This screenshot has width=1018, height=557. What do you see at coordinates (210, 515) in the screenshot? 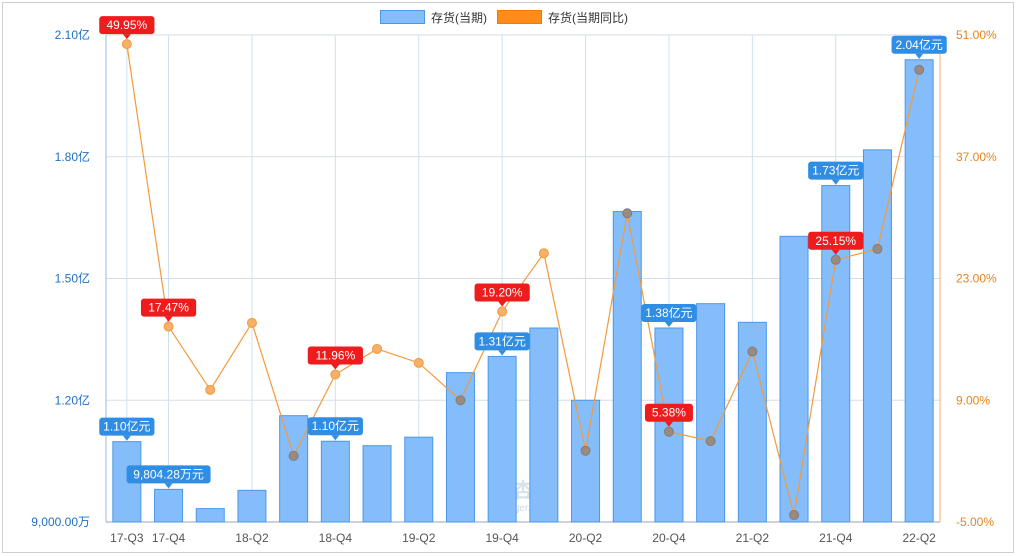
I see `bar-18-Q1` at bounding box center [210, 515].